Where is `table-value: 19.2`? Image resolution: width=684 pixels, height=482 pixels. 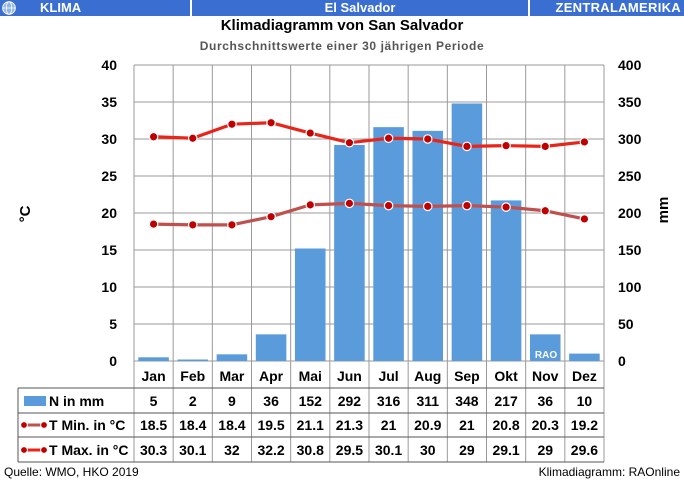 table-value: 19.2 is located at coordinates (584, 425).